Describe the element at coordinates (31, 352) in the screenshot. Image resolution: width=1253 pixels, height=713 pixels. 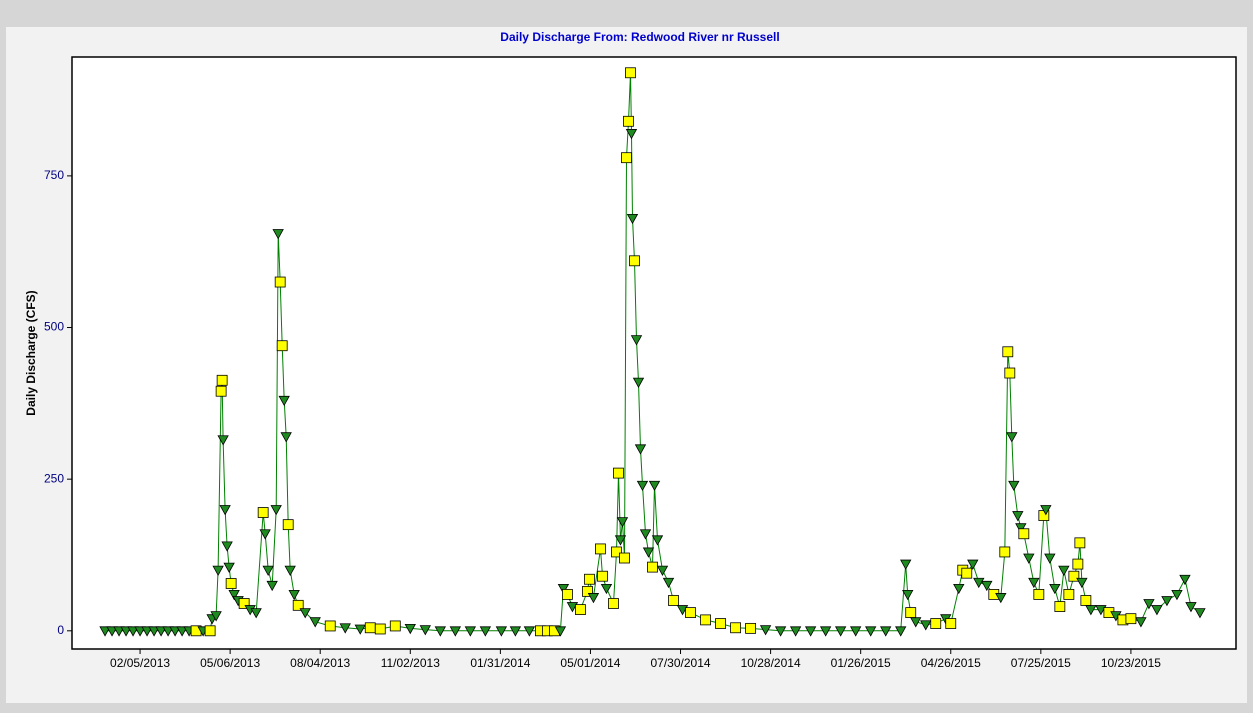
I see `y-axis-label: Daily Discharge (CFS)` at that location.